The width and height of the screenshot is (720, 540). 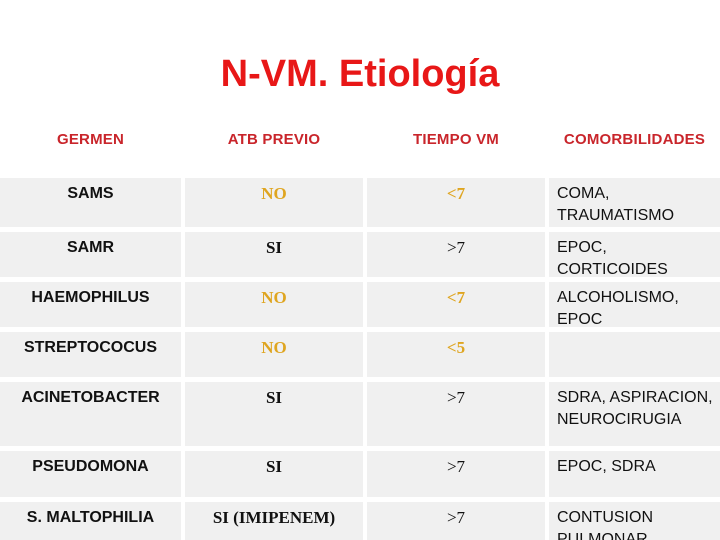 I want to click on comorbilidades-cell: SDRA, ASPIRACION, NEUROCIRUGIA, so click(x=634, y=414).